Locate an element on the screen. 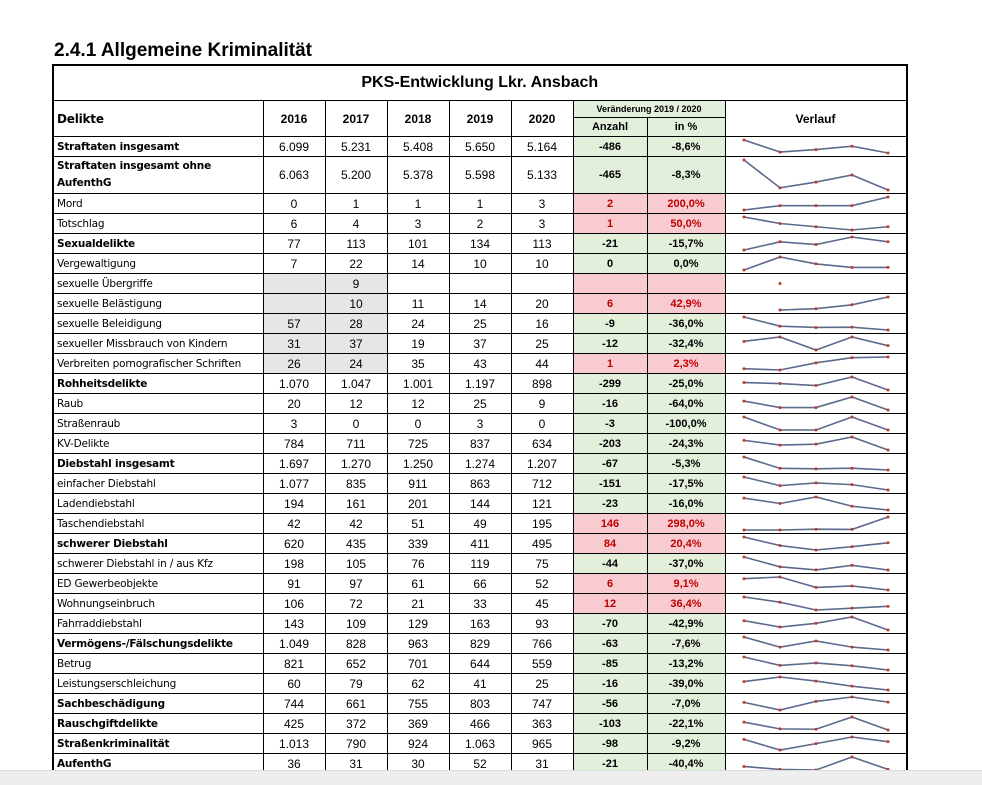 This screenshot has height=785, width=982. value-cell-2017: 5.200 is located at coordinates (356, 175).